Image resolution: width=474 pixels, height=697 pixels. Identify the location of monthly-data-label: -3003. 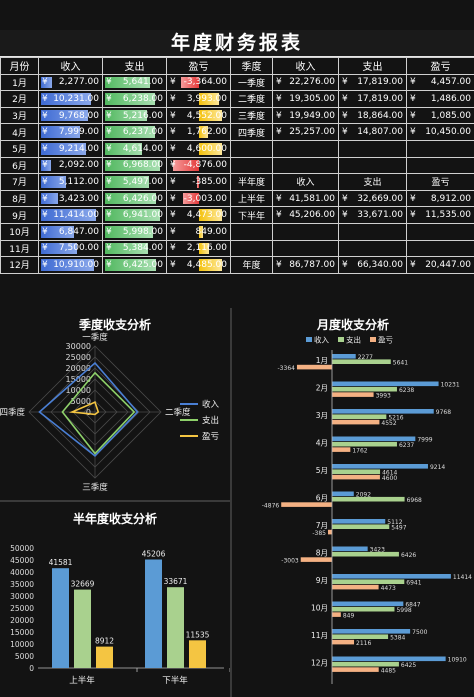
(290, 560).